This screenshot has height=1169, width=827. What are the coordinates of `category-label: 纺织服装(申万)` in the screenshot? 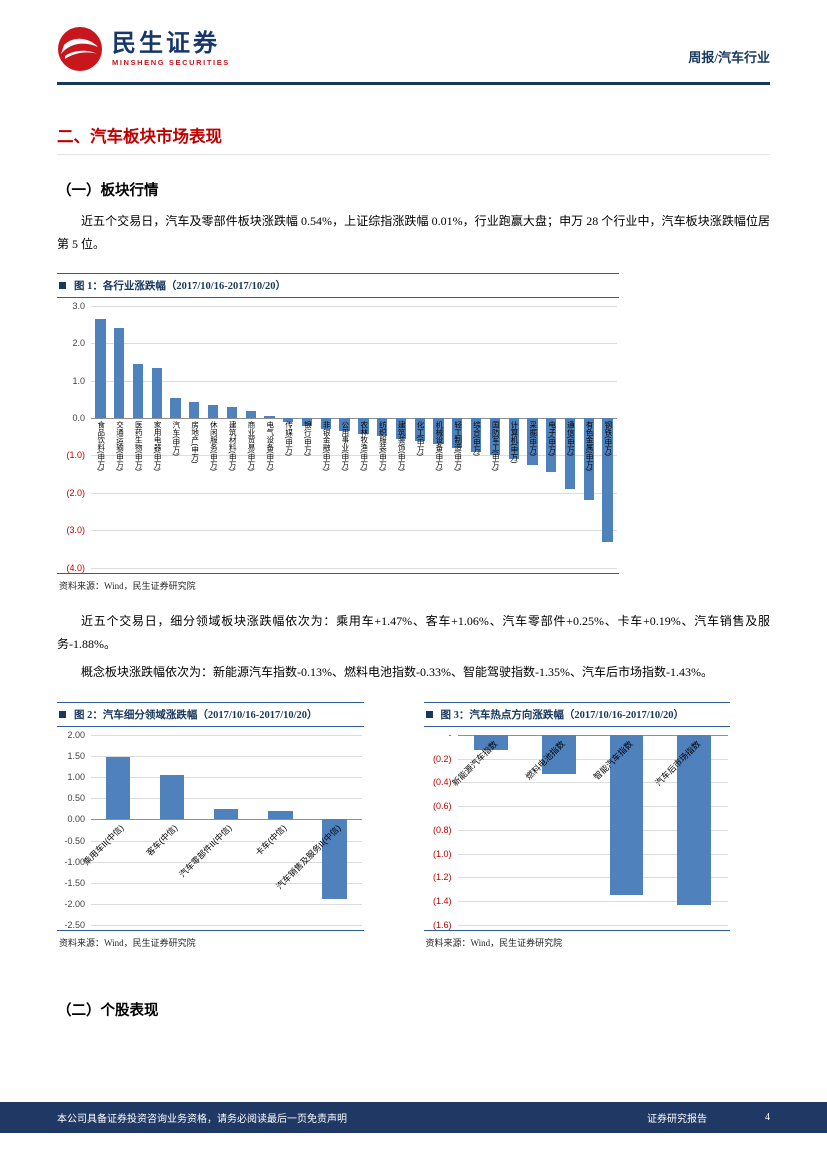 It's located at (383, 446).